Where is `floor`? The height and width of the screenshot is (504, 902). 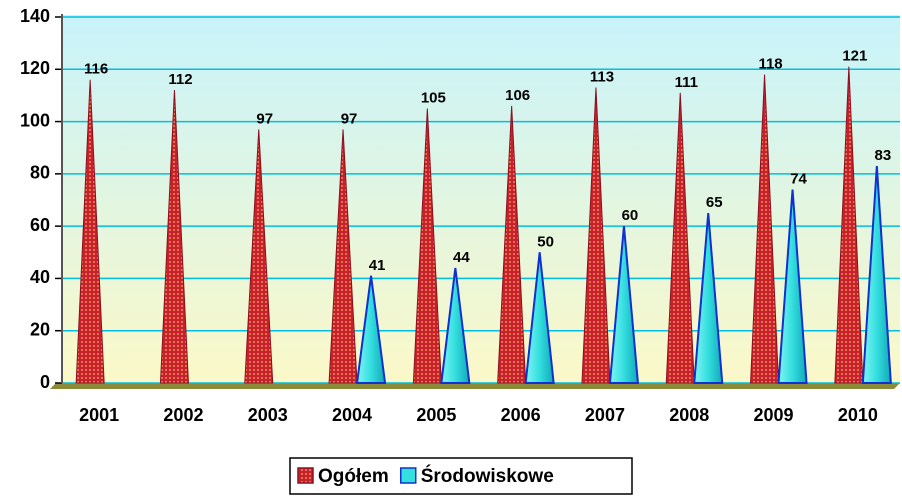 floor is located at coordinates (475, 386).